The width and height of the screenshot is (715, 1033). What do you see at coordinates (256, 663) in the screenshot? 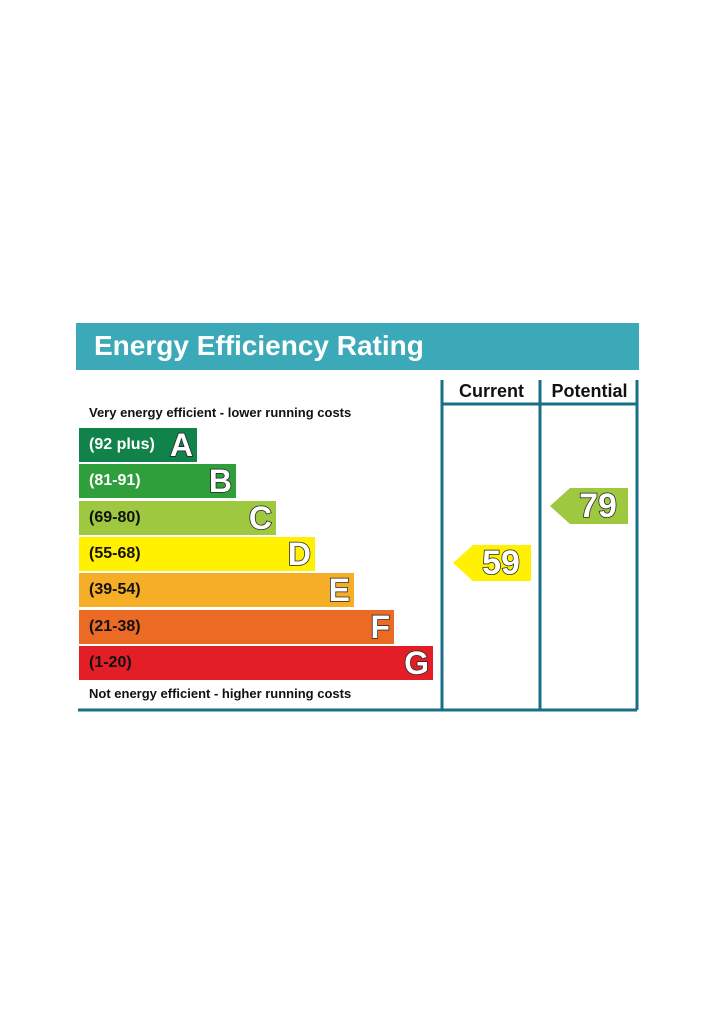
I see `band-g: (1-20) G` at bounding box center [256, 663].